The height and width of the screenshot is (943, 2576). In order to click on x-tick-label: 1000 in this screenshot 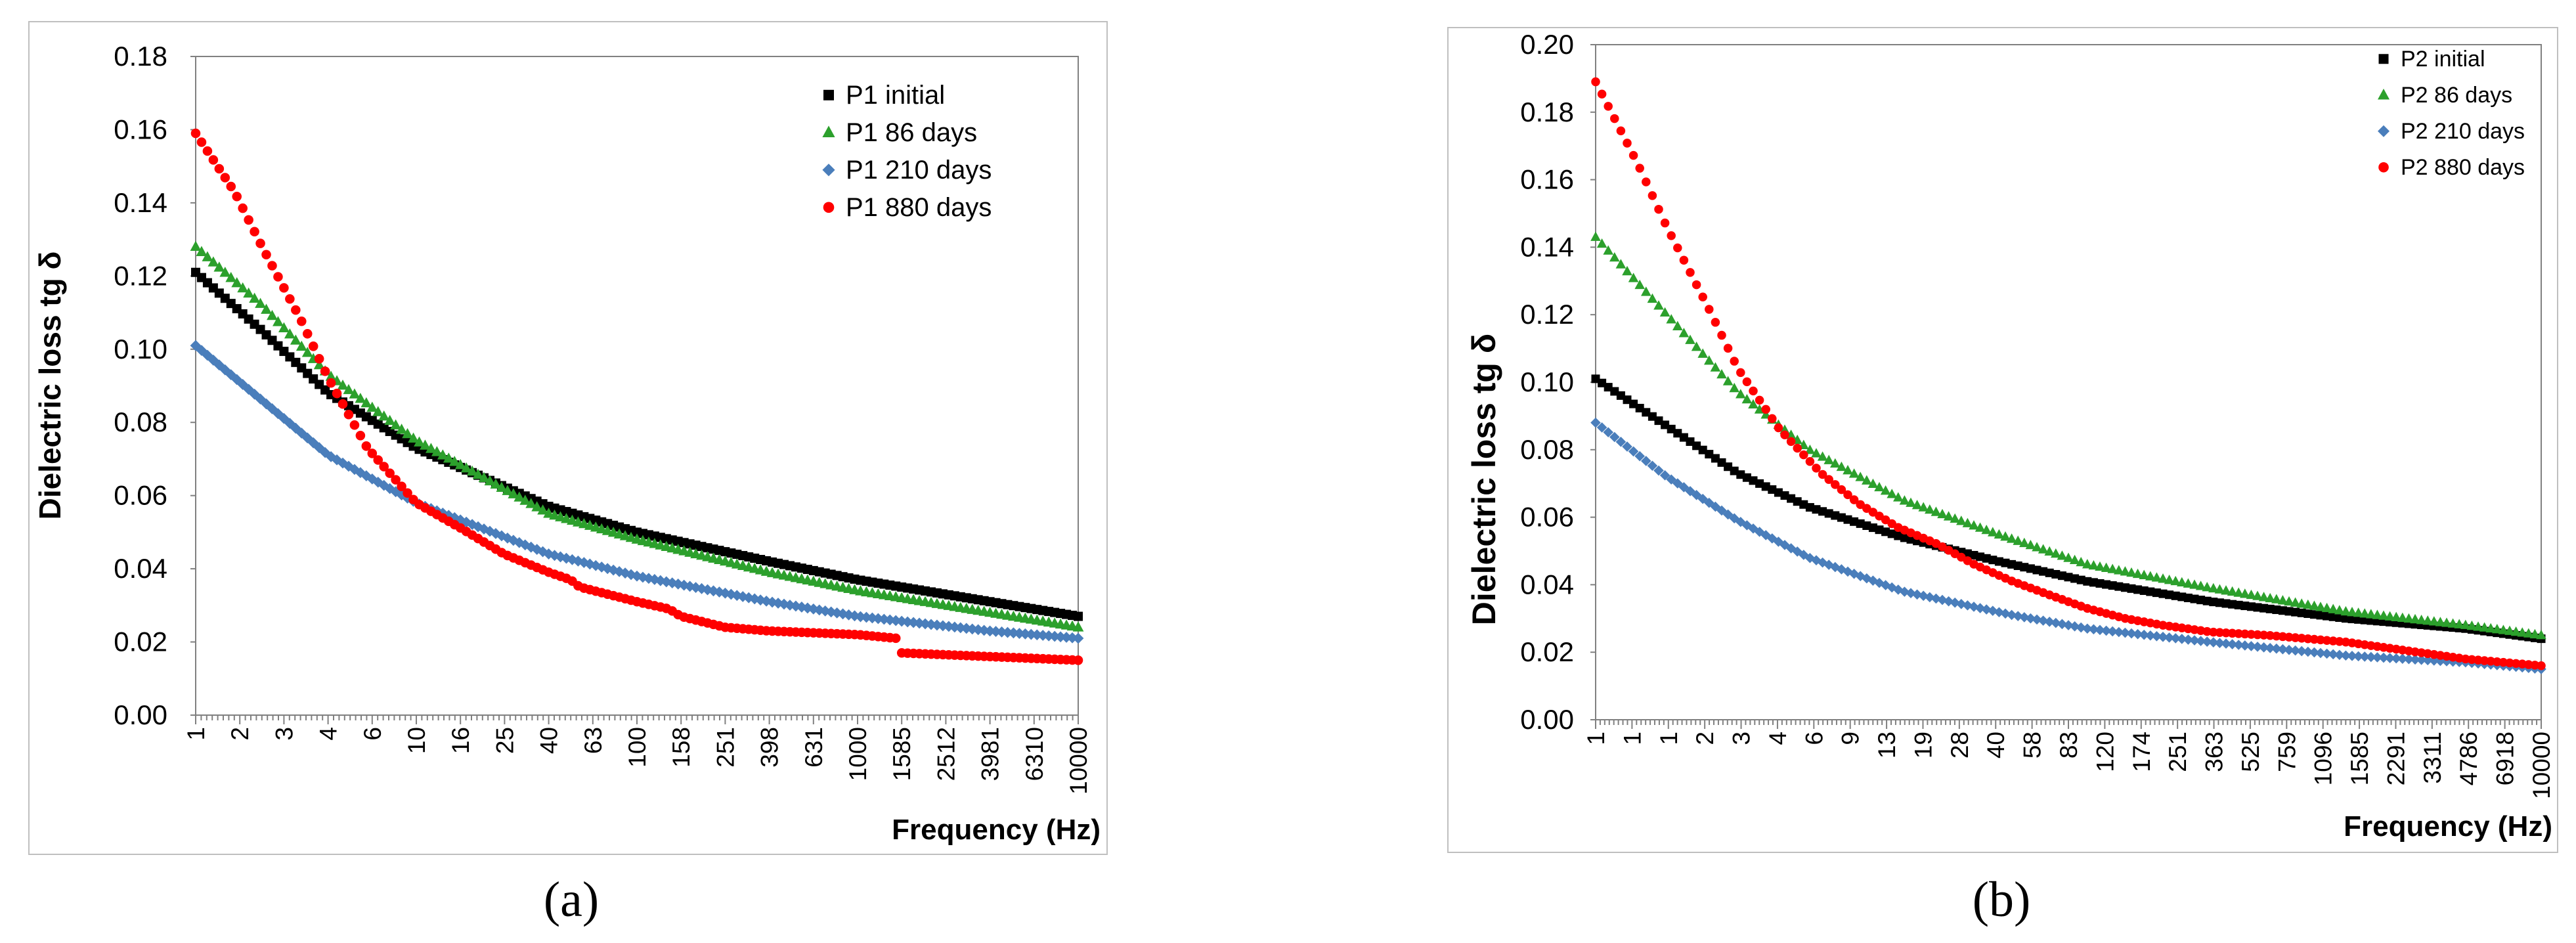, I will do `click(858, 754)`.